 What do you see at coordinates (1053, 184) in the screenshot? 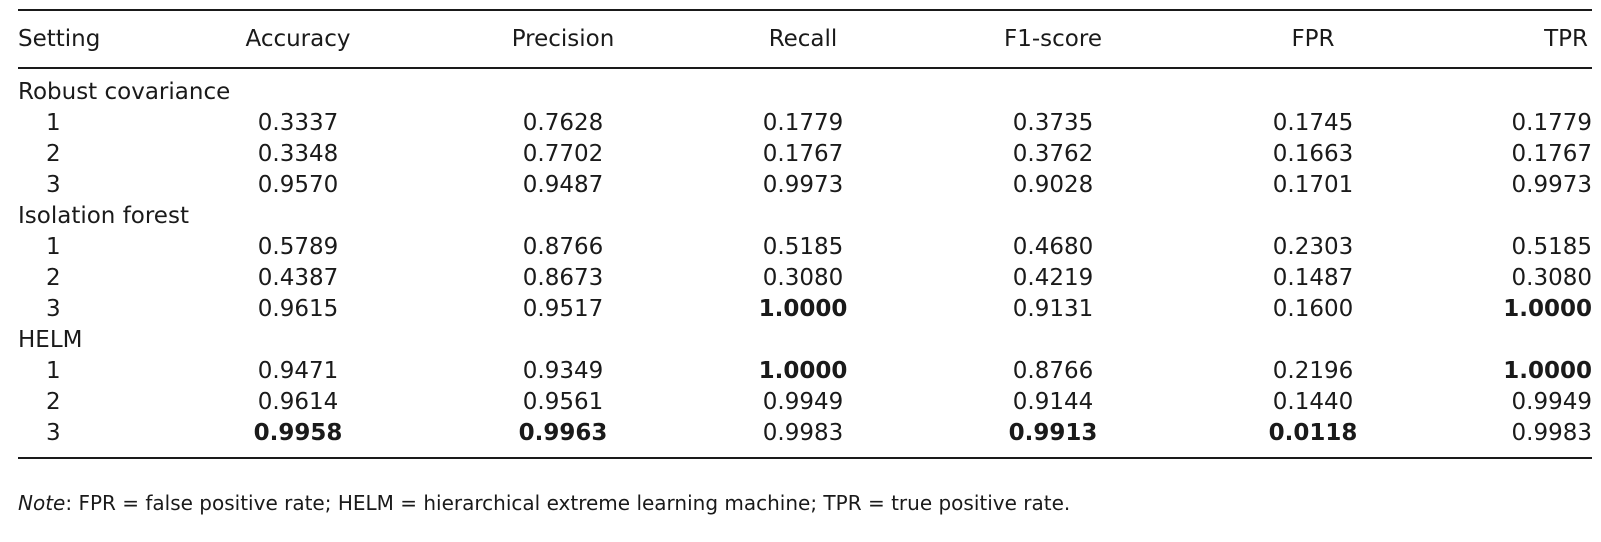
I see `f1-score-cell: 0.9028` at bounding box center [1053, 184].